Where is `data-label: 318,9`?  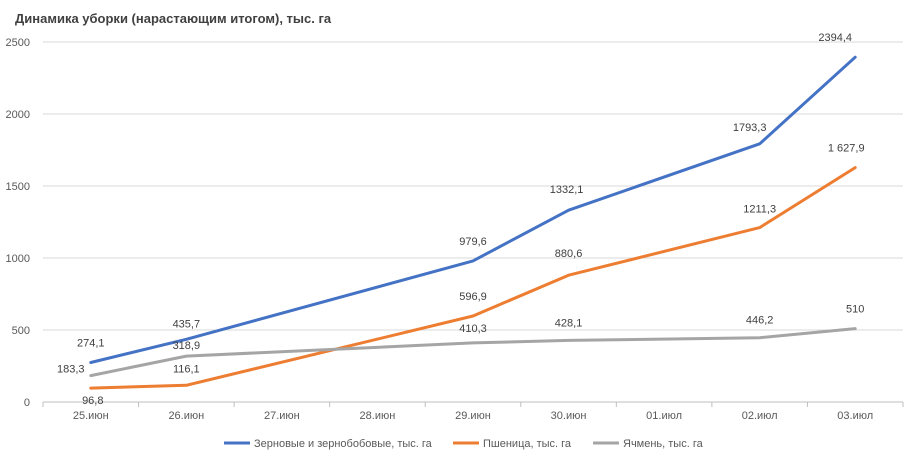 data-label: 318,9 is located at coordinates (187, 346).